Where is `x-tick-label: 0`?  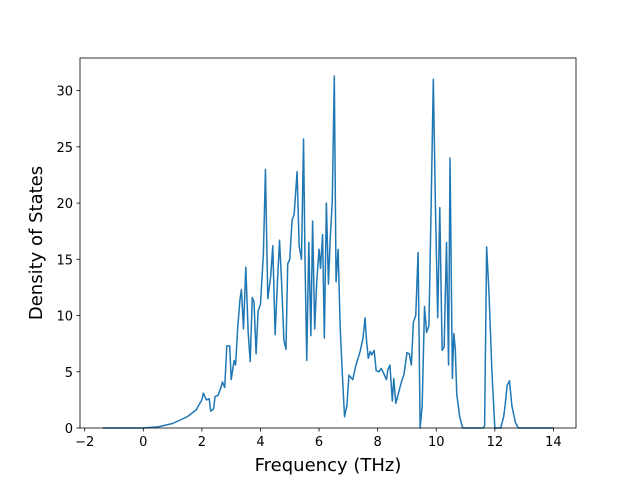 x-tick-label: 0 is located at coordinates (143, 442).